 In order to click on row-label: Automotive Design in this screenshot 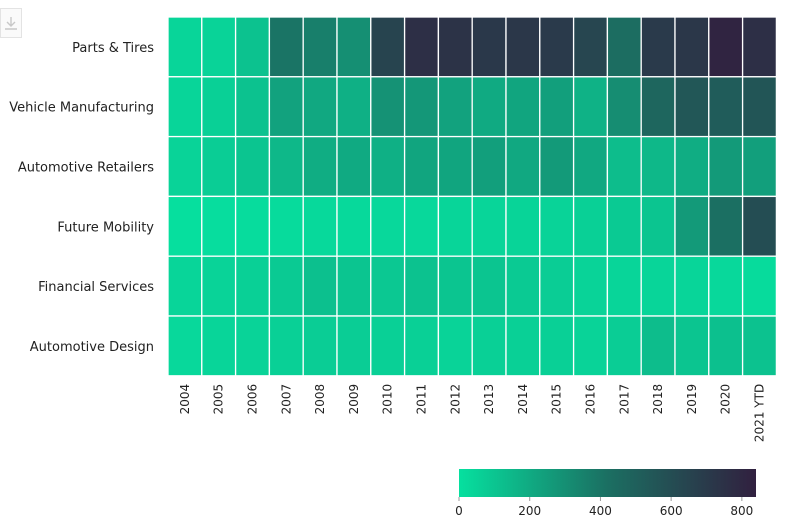, I will do `click(92, 347)`.